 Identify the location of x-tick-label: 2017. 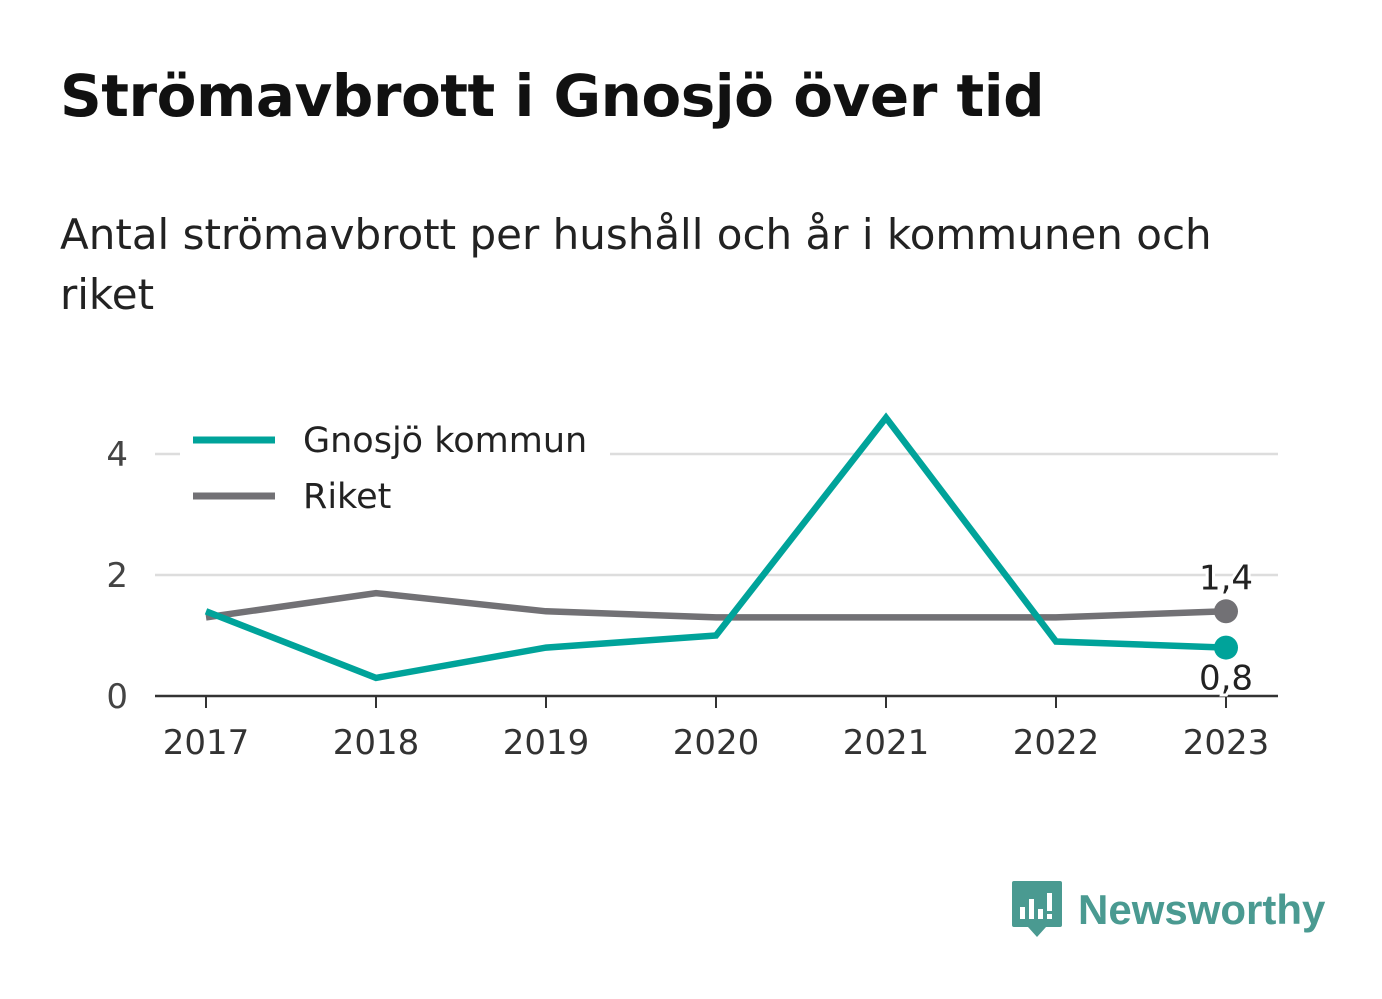
(206, 743).